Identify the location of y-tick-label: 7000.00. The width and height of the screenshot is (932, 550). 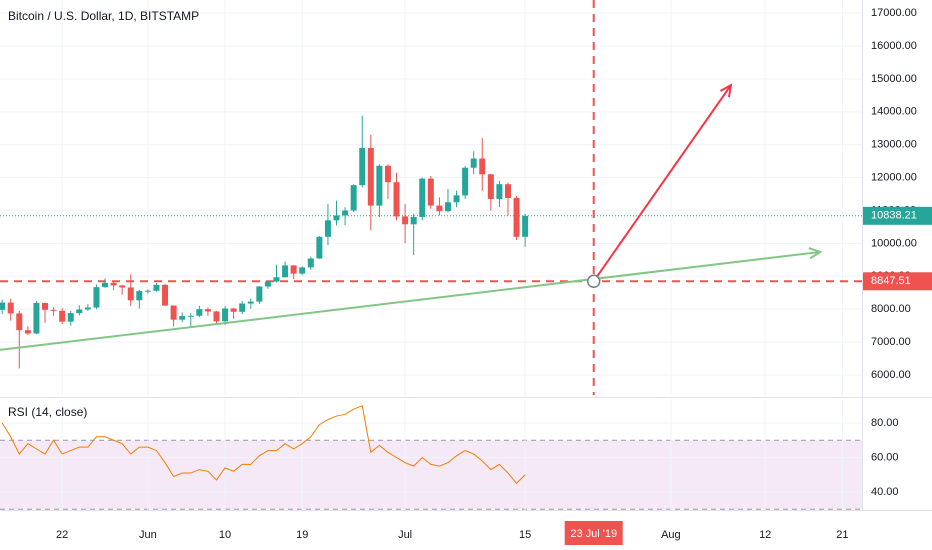
(891, 342).